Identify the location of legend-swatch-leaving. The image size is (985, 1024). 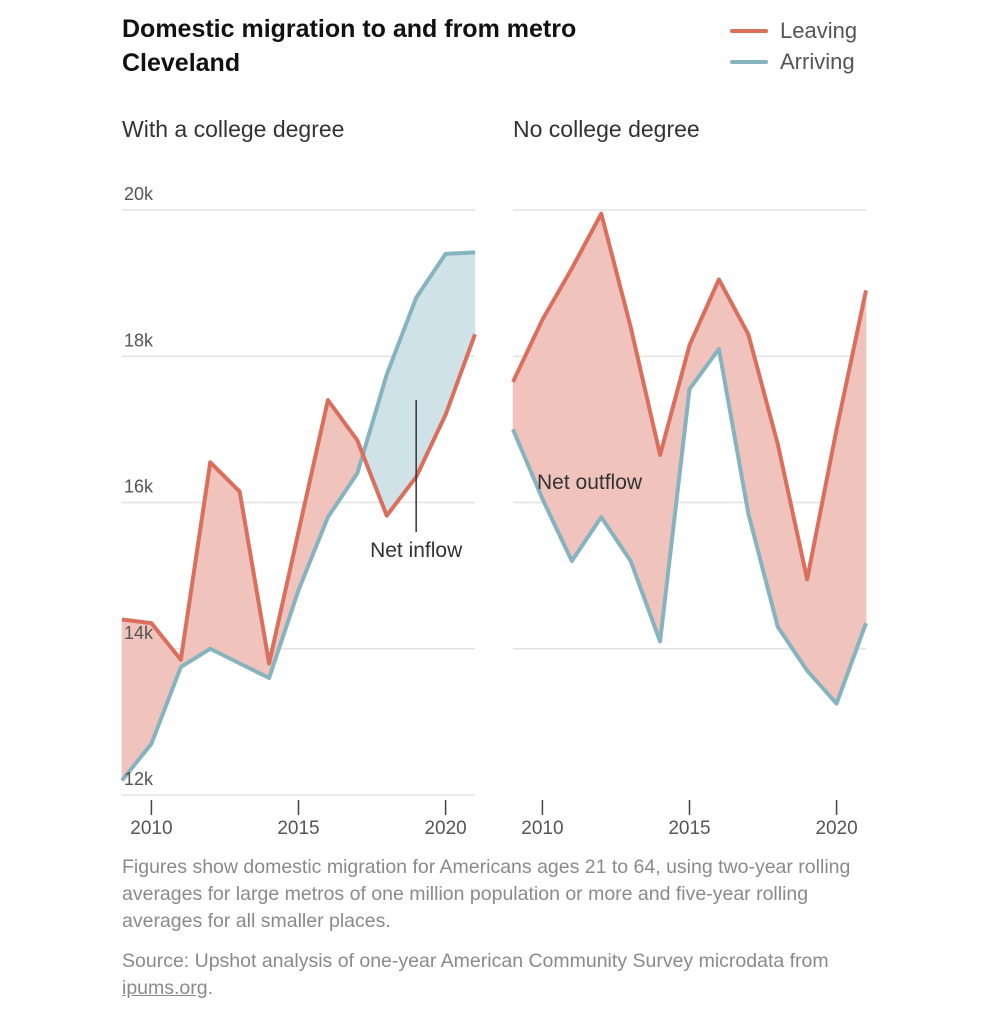
(749, 30).